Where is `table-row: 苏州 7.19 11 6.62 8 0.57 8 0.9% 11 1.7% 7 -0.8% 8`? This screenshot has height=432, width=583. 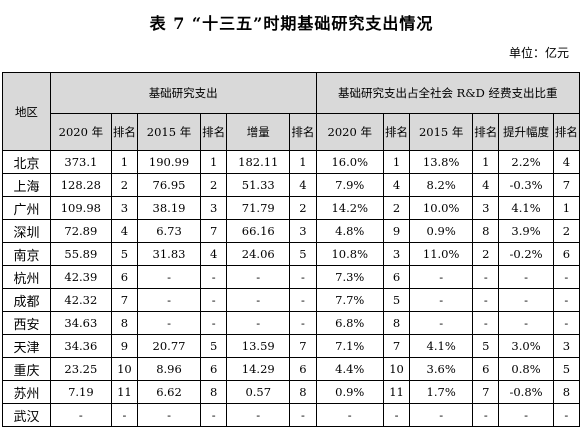
table-row: 苏州 7.19 11 6.62 8 0.57 8 0.9% 11 1.7% 7 -0.8% 8 is located at coordinates (291, 392).